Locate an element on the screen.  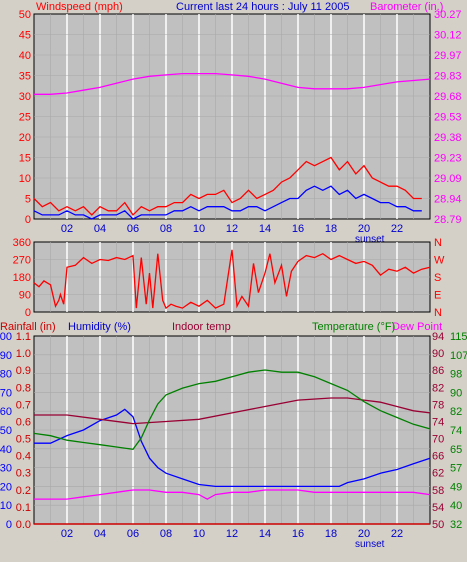
x-tick-label: 10 is located at coordinates (199, 229).